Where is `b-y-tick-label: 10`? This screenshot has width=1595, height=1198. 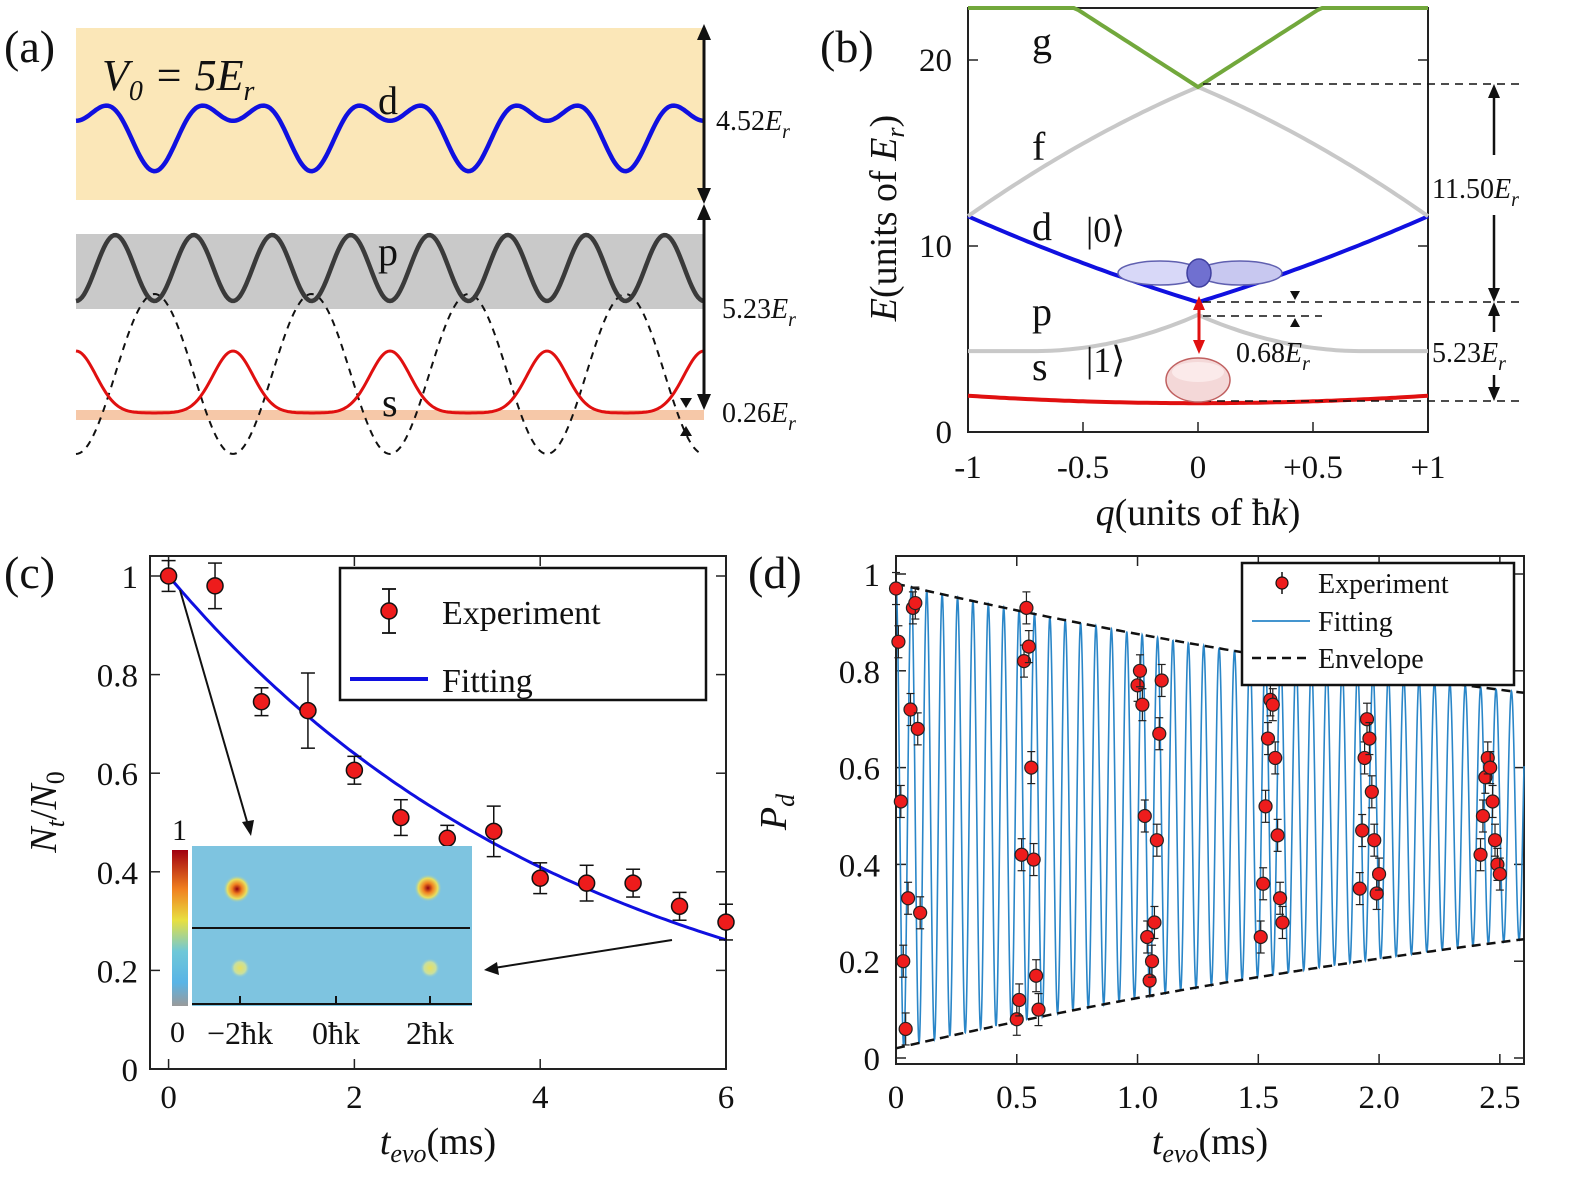
b-y-tick-label: 10 is located at coordinates (935, 247).